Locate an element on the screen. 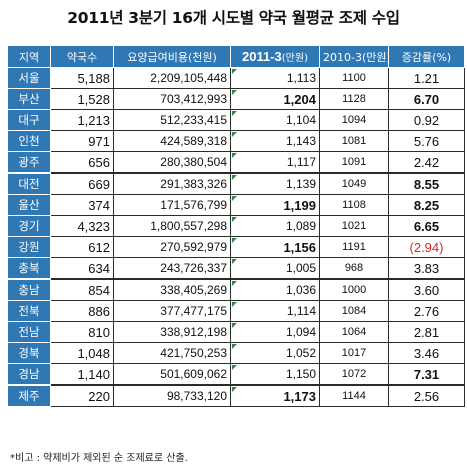  current-income-cell: 1,089 is located at coordinates (275, 226).